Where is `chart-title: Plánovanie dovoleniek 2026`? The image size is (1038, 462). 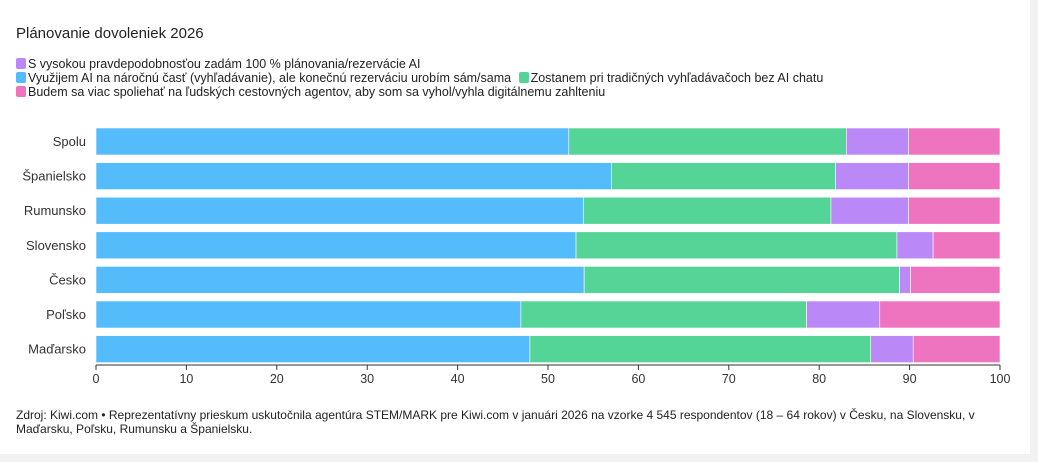
chart-title: Plánovanie dovoleniek 2026 is located at coordinates (110, 33).